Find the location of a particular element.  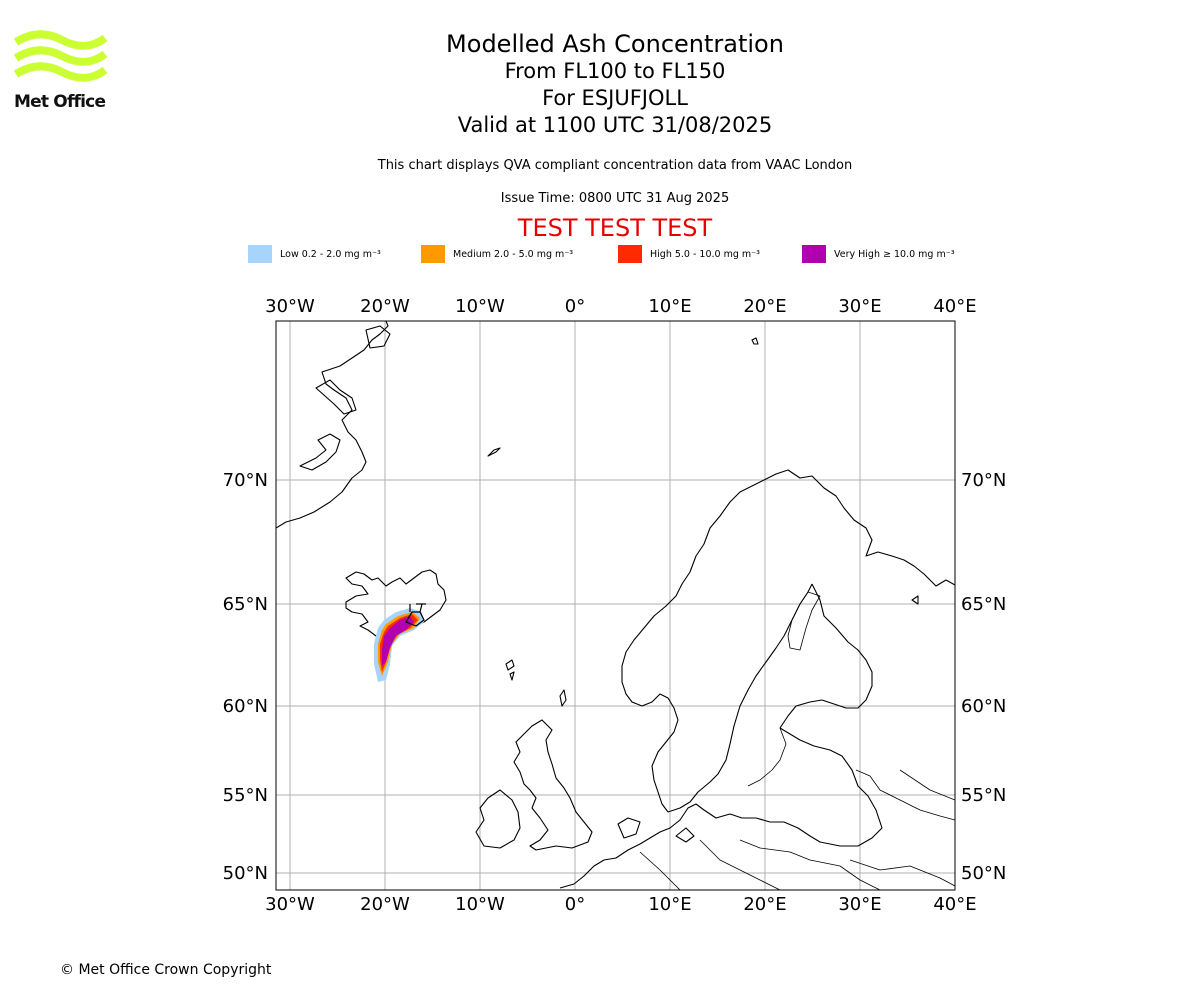

brand-name: Met Office is located at coordinates (60, 102).